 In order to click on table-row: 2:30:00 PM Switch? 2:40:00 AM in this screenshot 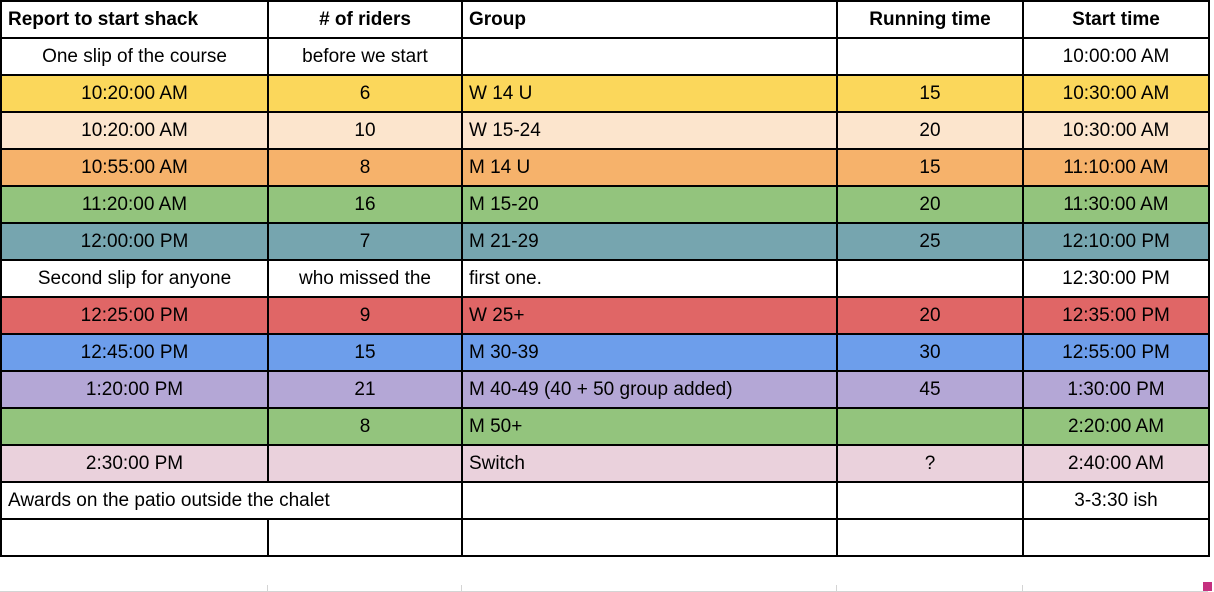, I will do `click(605, 463)`.